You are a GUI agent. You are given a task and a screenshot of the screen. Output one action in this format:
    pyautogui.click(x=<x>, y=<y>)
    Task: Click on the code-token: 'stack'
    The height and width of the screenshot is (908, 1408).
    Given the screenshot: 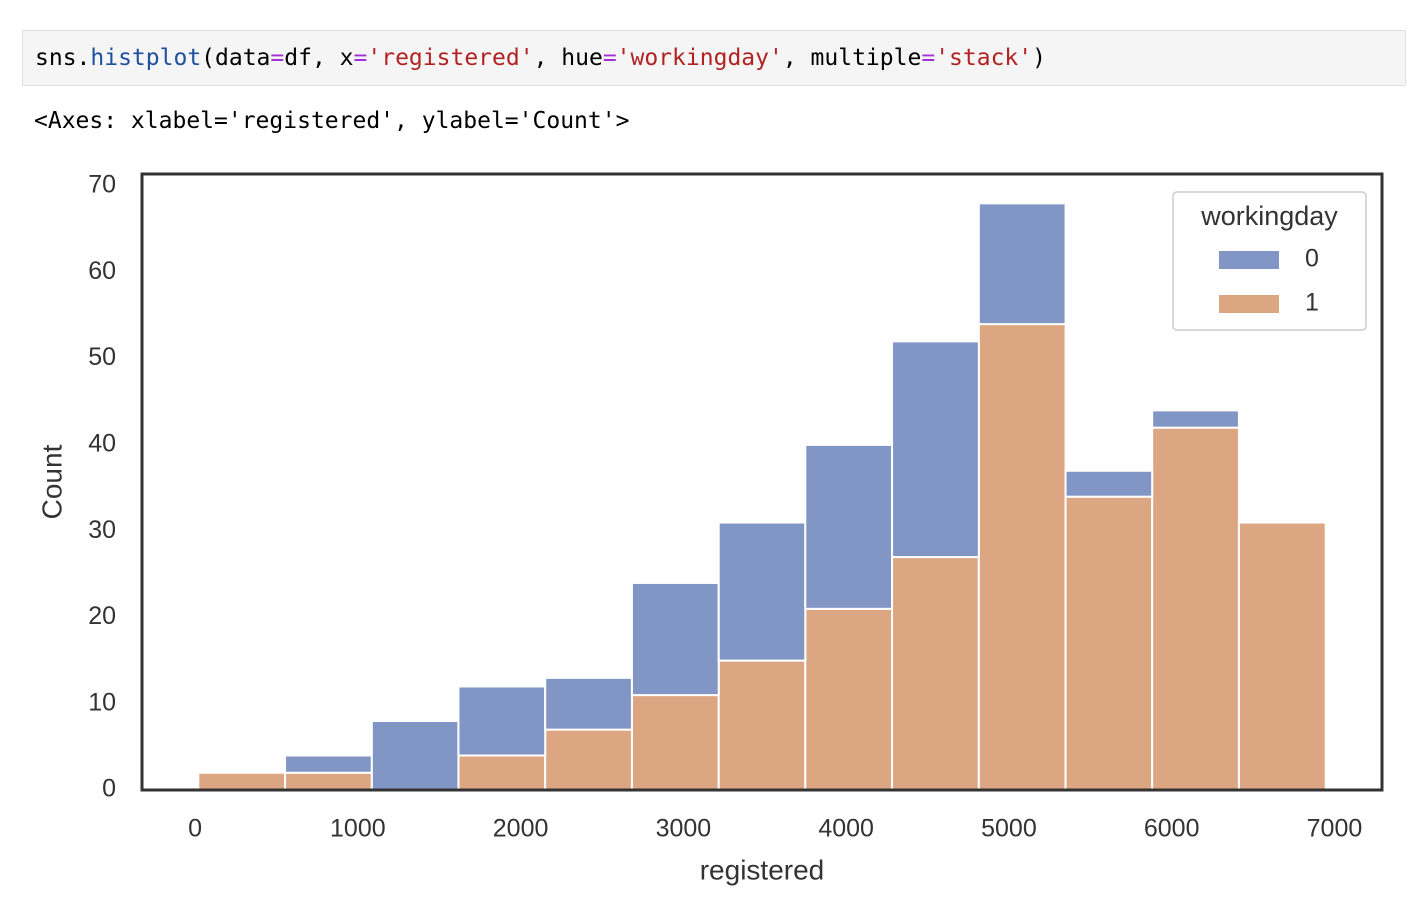 What is the action you would take?
    pyautogui.click(x=984, y=58)
    